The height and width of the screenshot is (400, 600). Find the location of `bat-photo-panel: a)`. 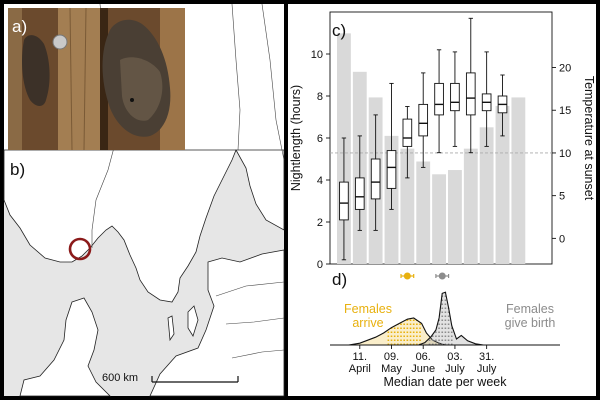

bat-photo-panel: a) is located at coordinates (96, 79).